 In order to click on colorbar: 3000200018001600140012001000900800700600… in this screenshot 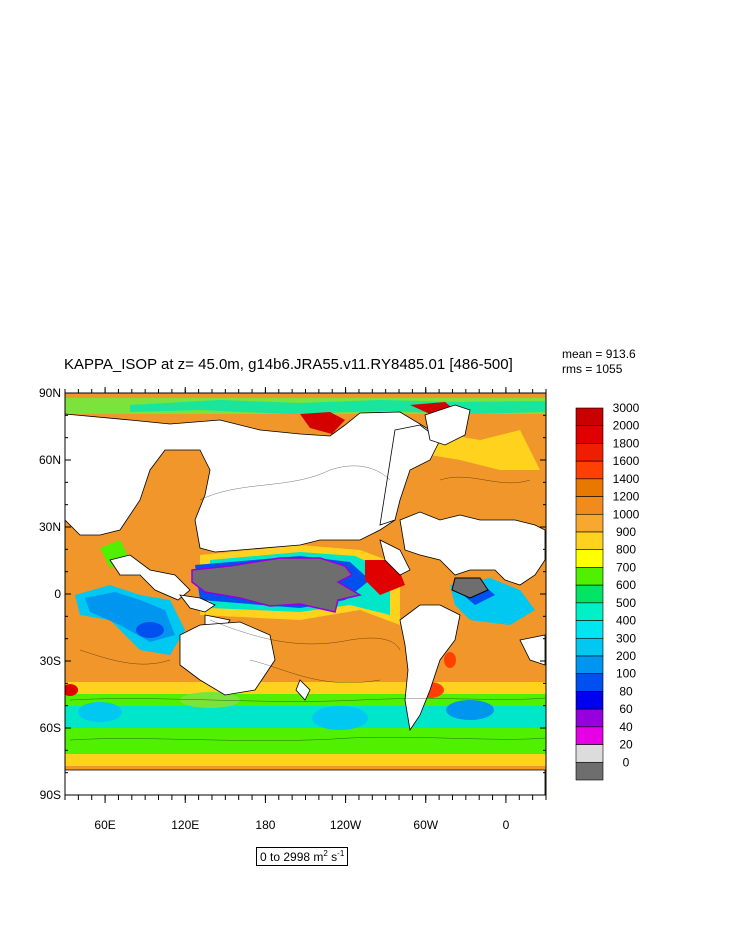, I will do `click(607, 591)`.